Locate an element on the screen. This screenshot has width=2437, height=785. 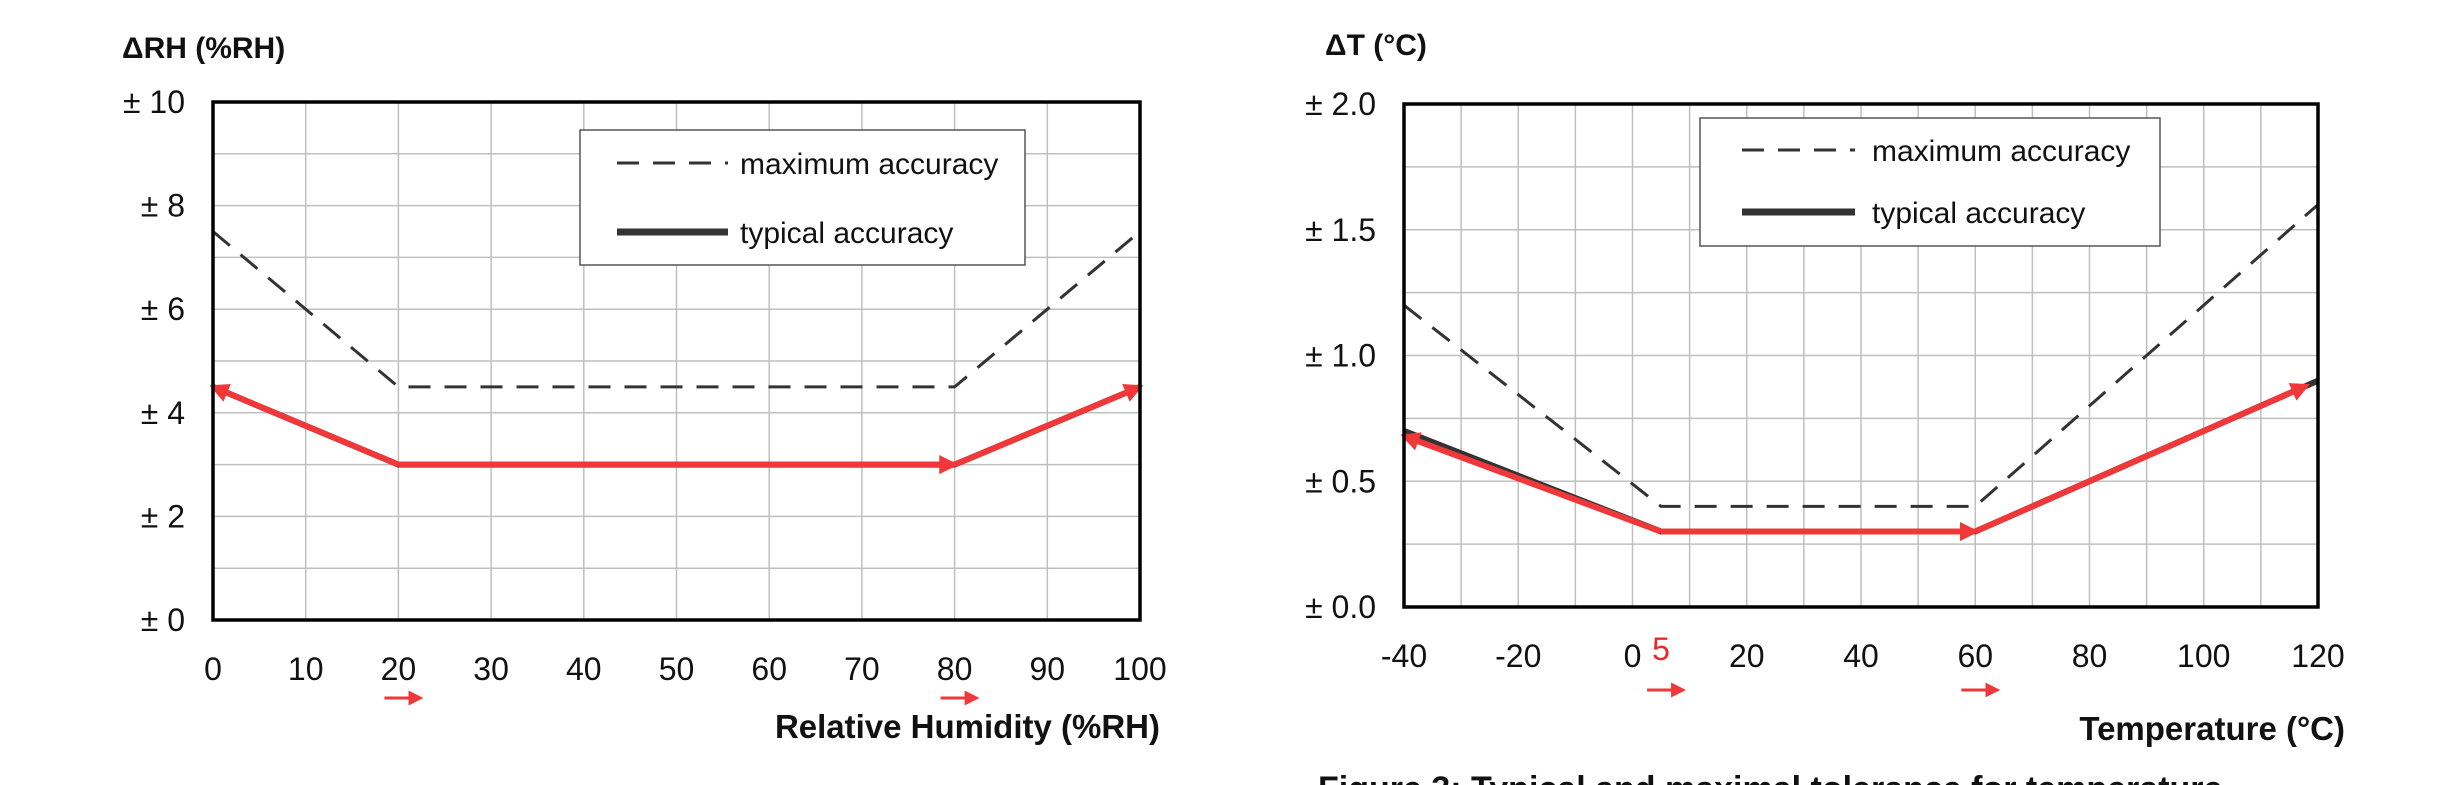
y-tick-label: ± 1.5 is located at coordinates (1340, 230).